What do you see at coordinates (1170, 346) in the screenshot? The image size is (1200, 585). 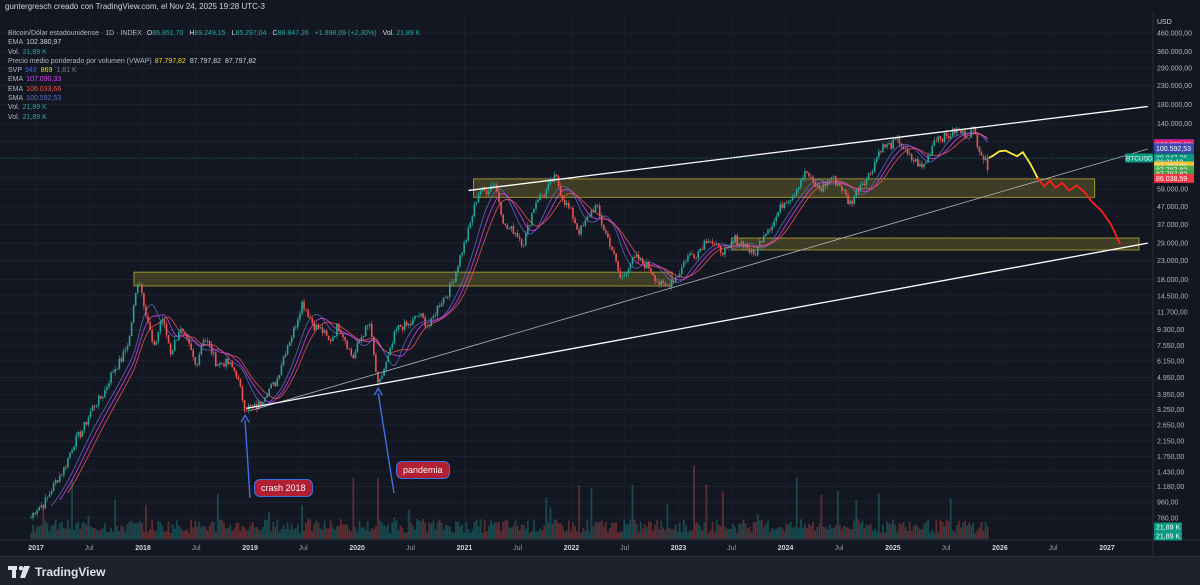 I see `y-tick-label: 7.550,00` at bounding box center [1170, 346].